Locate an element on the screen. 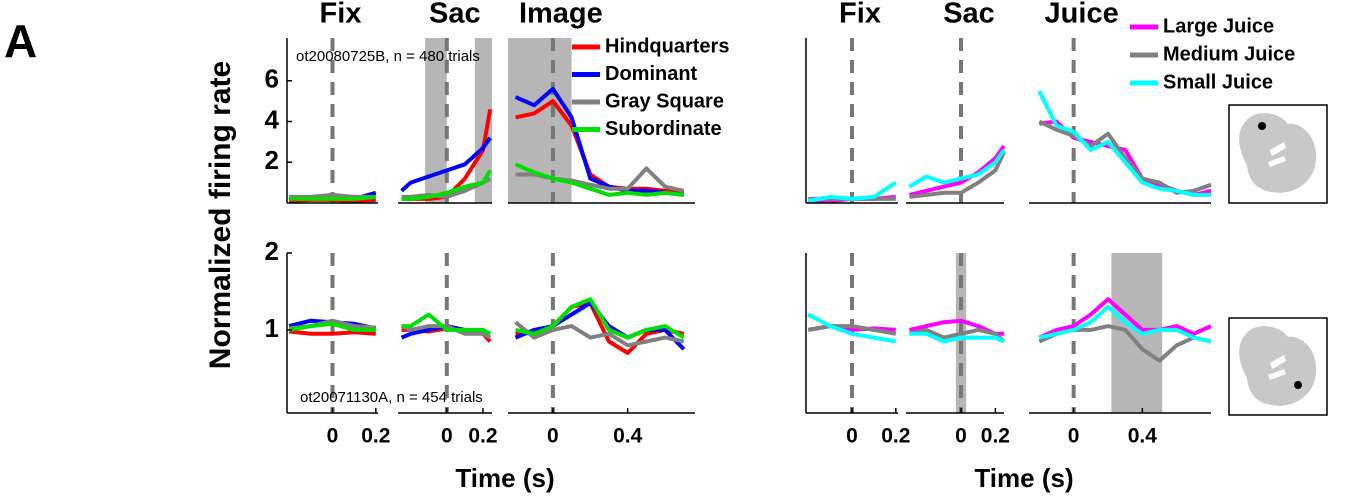 This screenshot has width=1355, height=500. panel-title: Image is located at coordinates (561, 15).